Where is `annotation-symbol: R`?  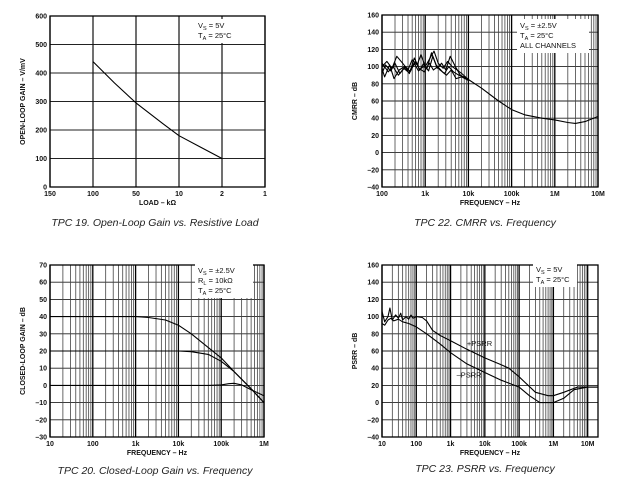 annotation-symbol: R is located at coordinates (201, 280).